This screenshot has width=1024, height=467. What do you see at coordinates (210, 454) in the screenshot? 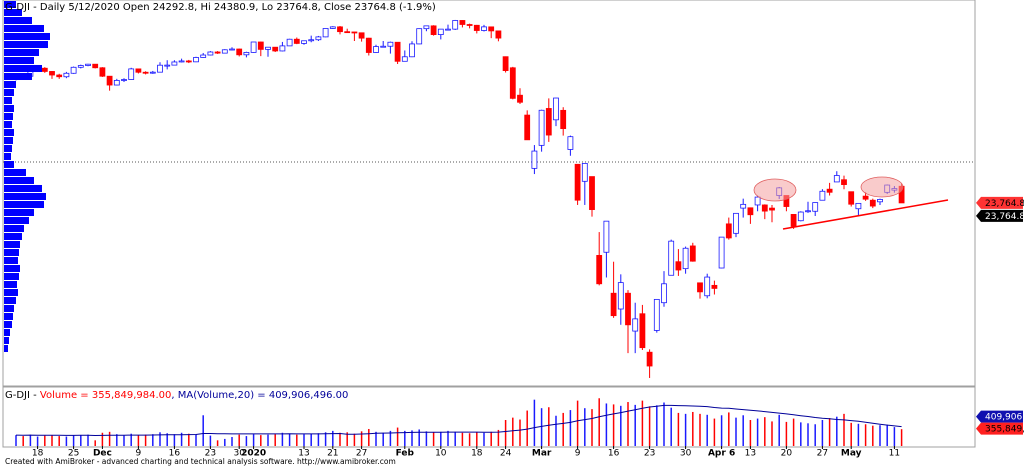
I see `x-tick-label: 23` at bounding box center [210, 454].